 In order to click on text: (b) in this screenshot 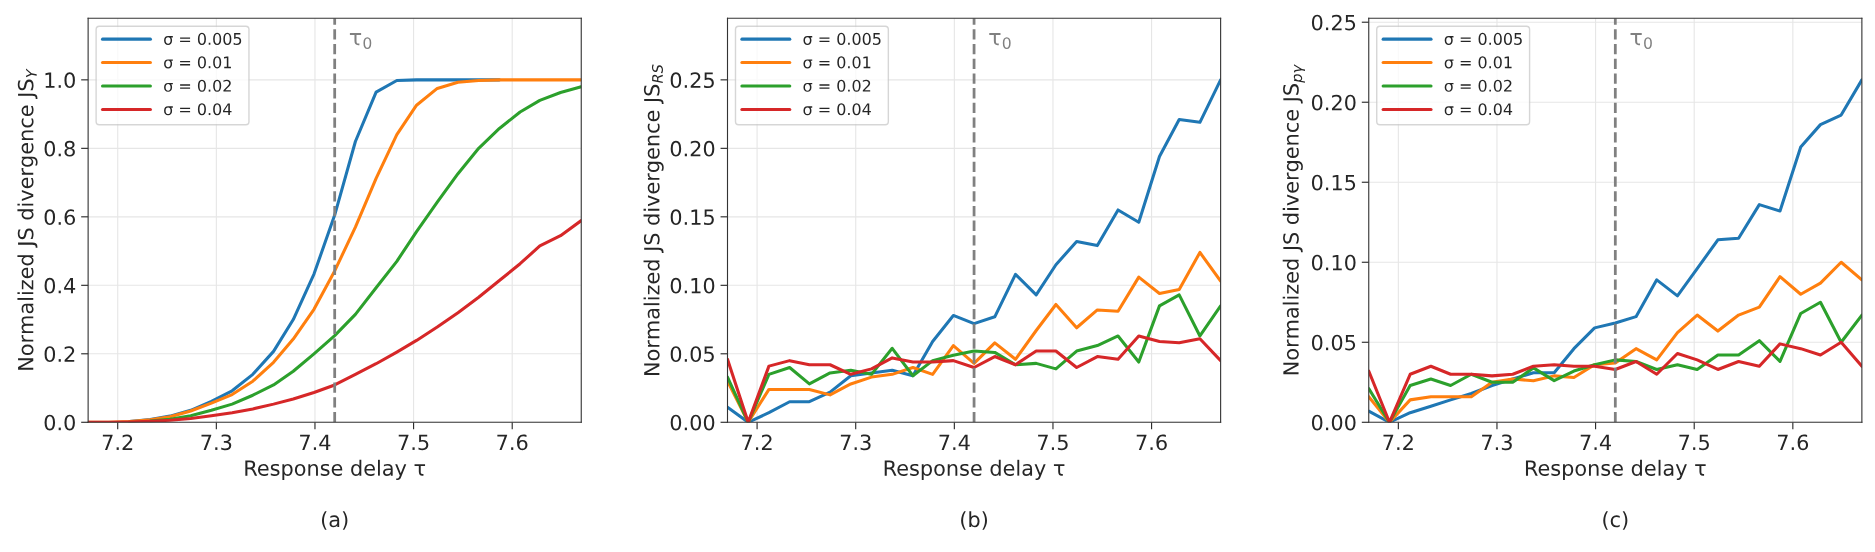, I will do `click(974, 520)`.